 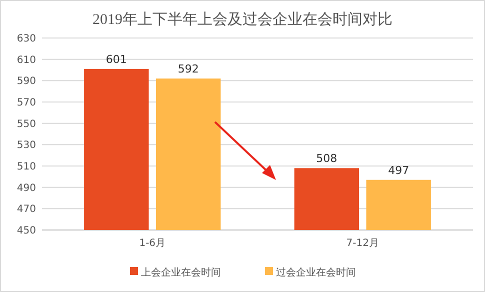 I want to click on data-label: 601, so click(x=116, y=59).